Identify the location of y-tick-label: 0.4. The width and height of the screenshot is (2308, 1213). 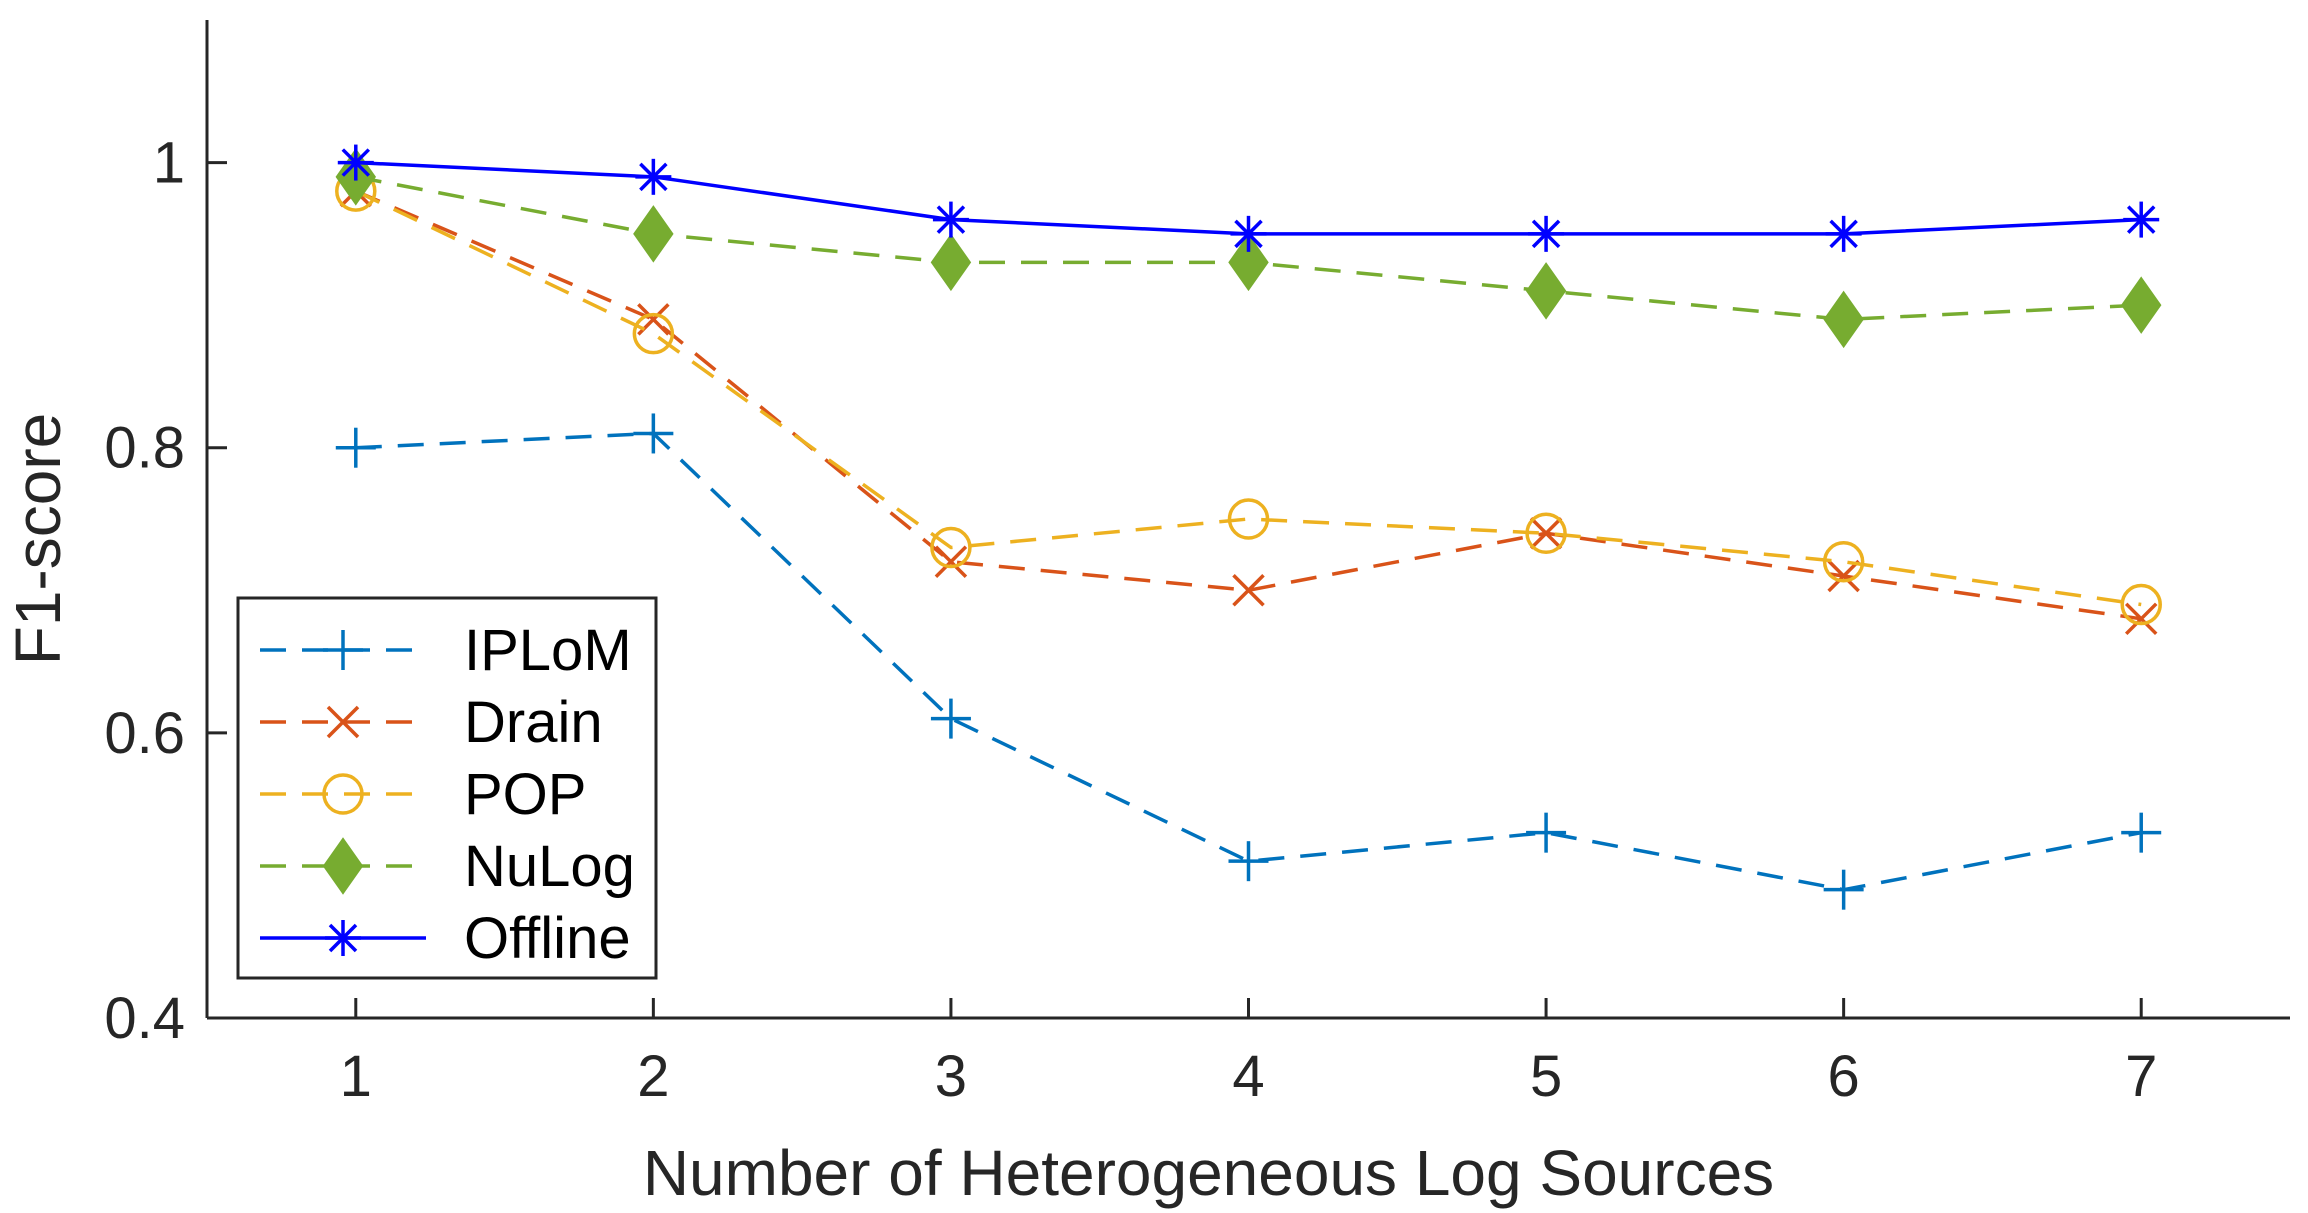
(144, 1018).